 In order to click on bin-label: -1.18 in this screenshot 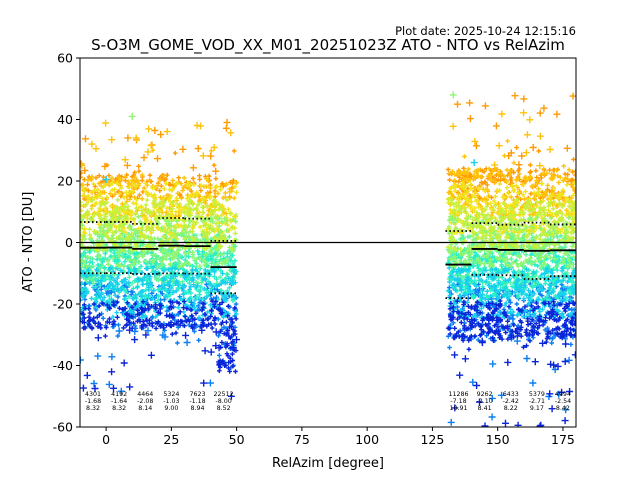, I will do `click(197, 401)`.